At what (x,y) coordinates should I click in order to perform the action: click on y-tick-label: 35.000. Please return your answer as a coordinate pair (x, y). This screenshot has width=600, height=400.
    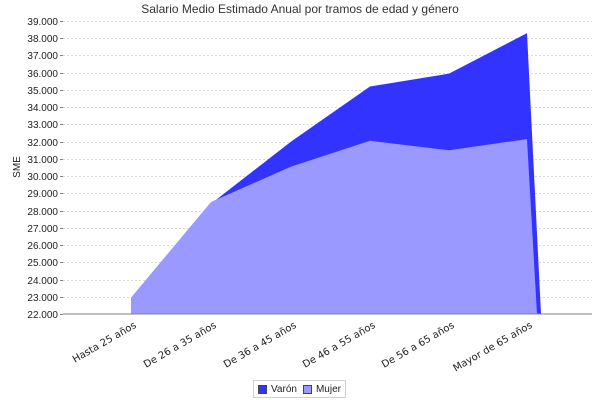
    Looking at the image, I should click on (42, 91).